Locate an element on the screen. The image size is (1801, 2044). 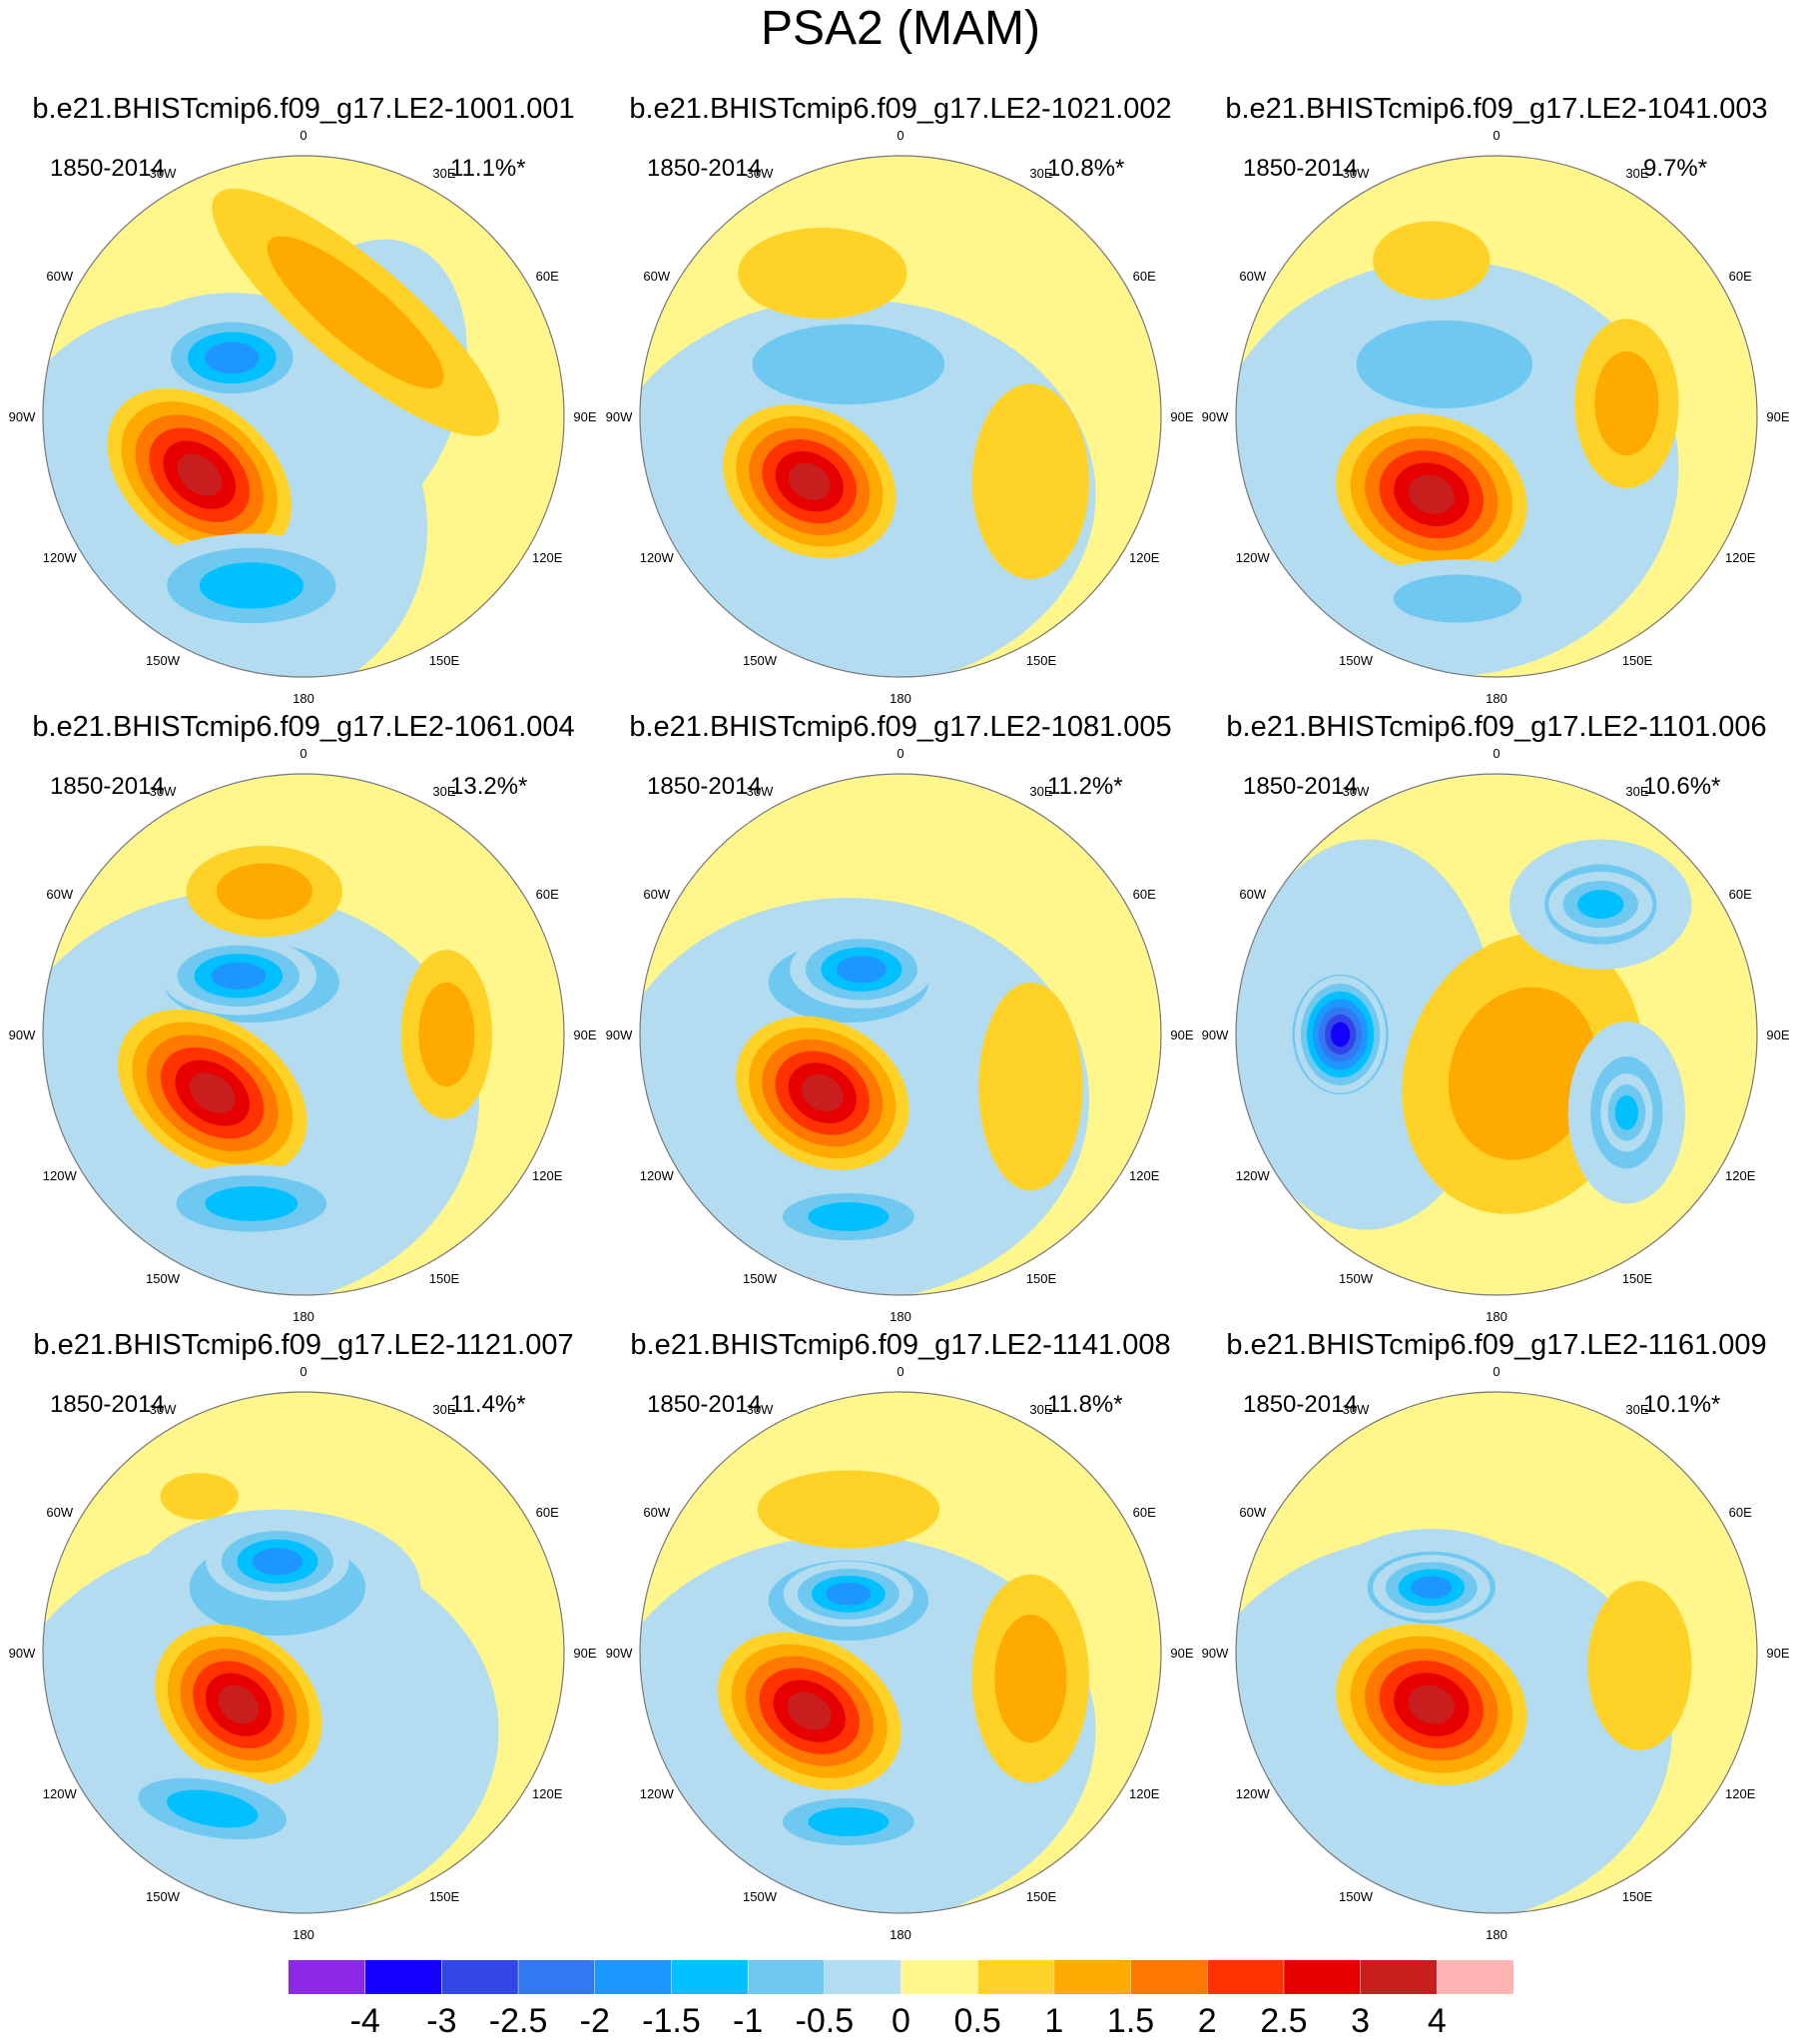
colorbar-label: 0.5 is located at coordinates (977, 2020).